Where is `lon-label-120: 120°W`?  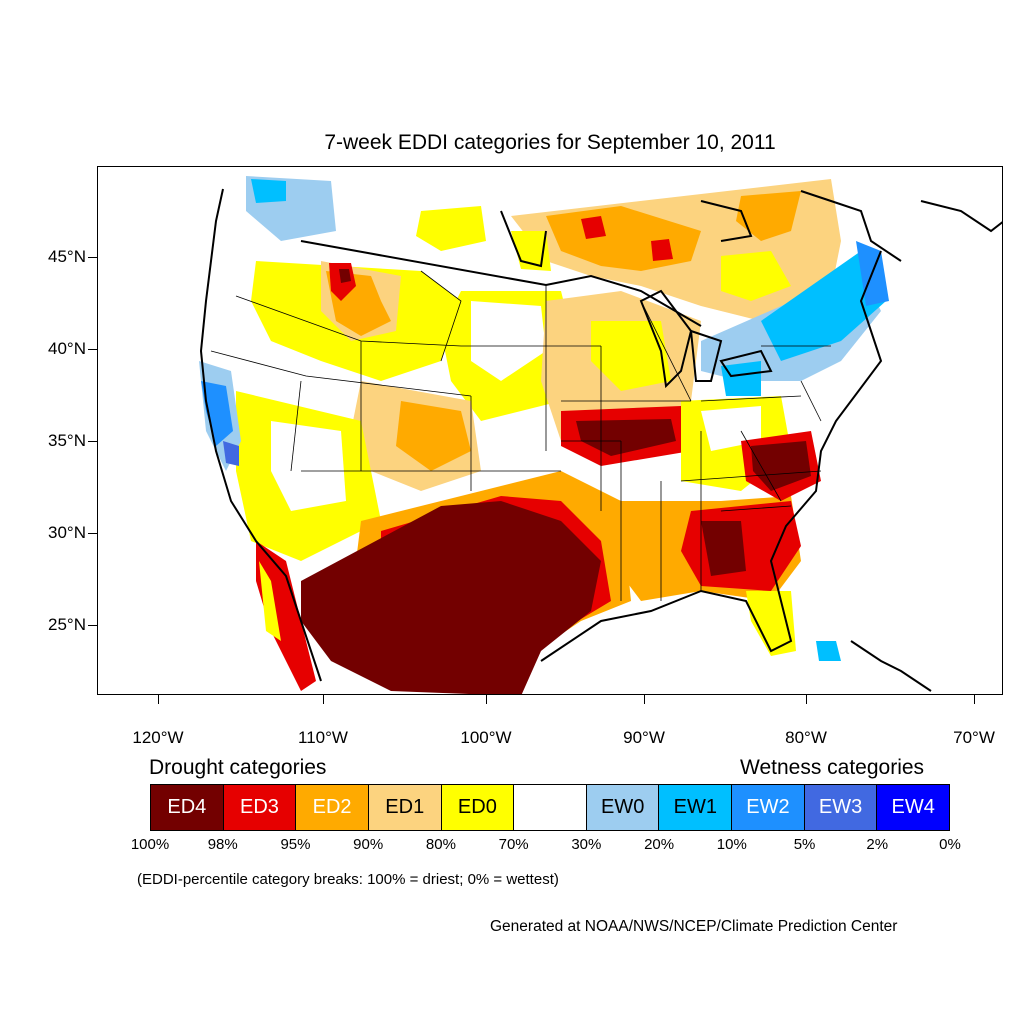
lon-label-120: 120°W is located at coordinates (158, 737).